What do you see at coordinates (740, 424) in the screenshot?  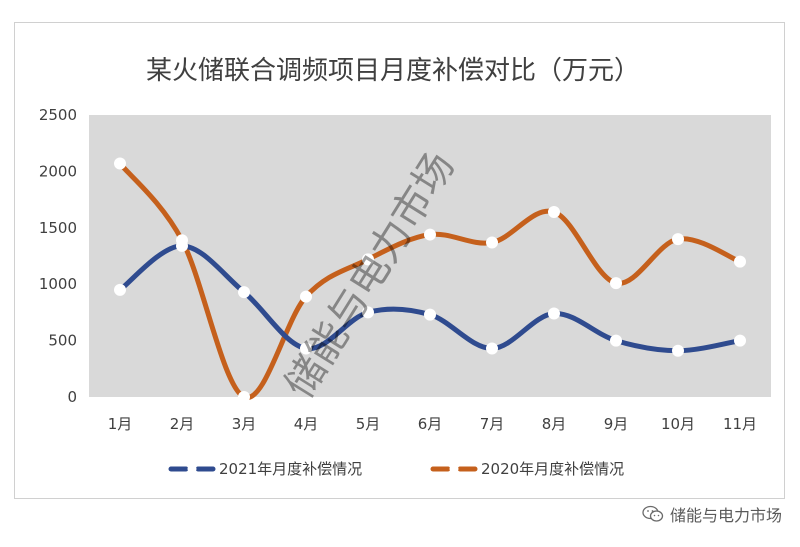 I see `x-tick-label: 11月` at bounding box center [740, 424].